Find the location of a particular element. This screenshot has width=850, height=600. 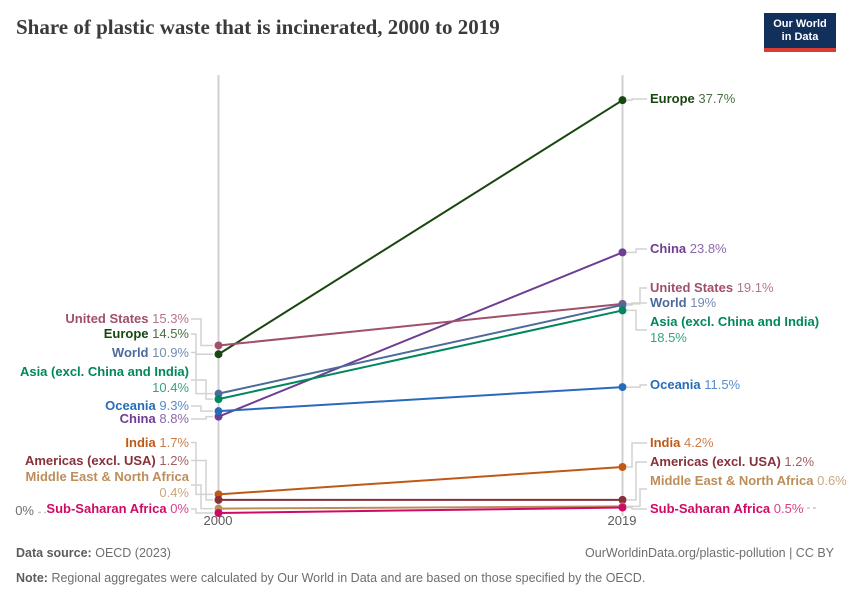

data-point-2000-asia-excl-china-and-india is located at coordinates (218, 399).